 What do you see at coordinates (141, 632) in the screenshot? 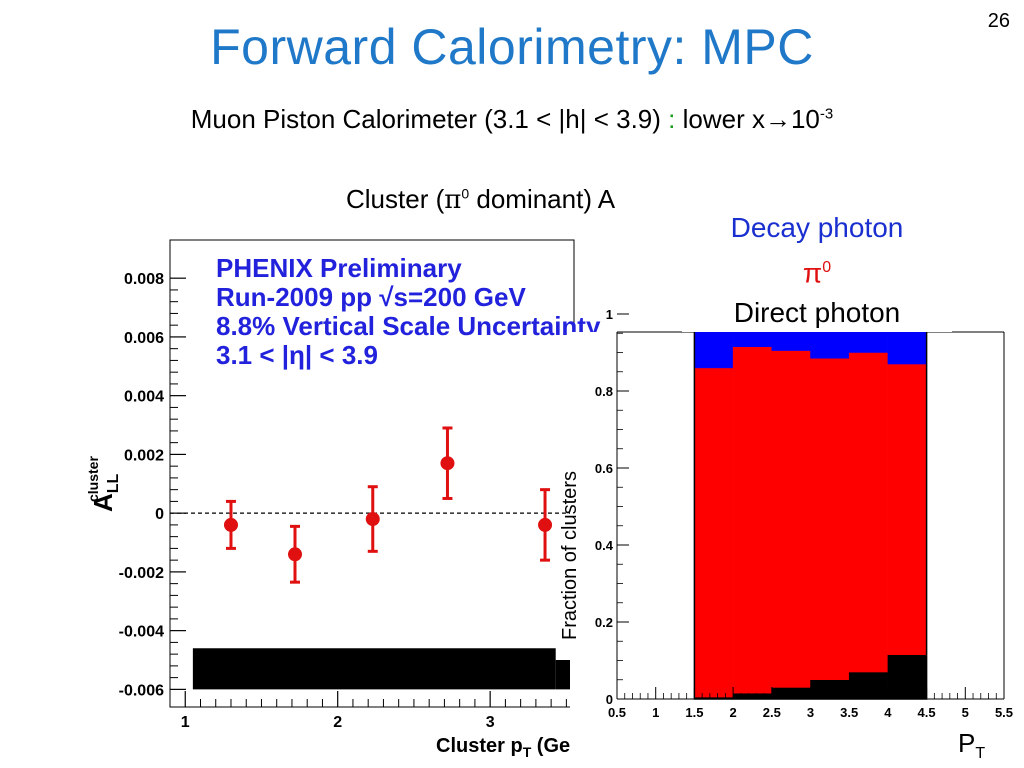
I see `left-y-tick-label: -0.004` at bounding box center [141, 632].